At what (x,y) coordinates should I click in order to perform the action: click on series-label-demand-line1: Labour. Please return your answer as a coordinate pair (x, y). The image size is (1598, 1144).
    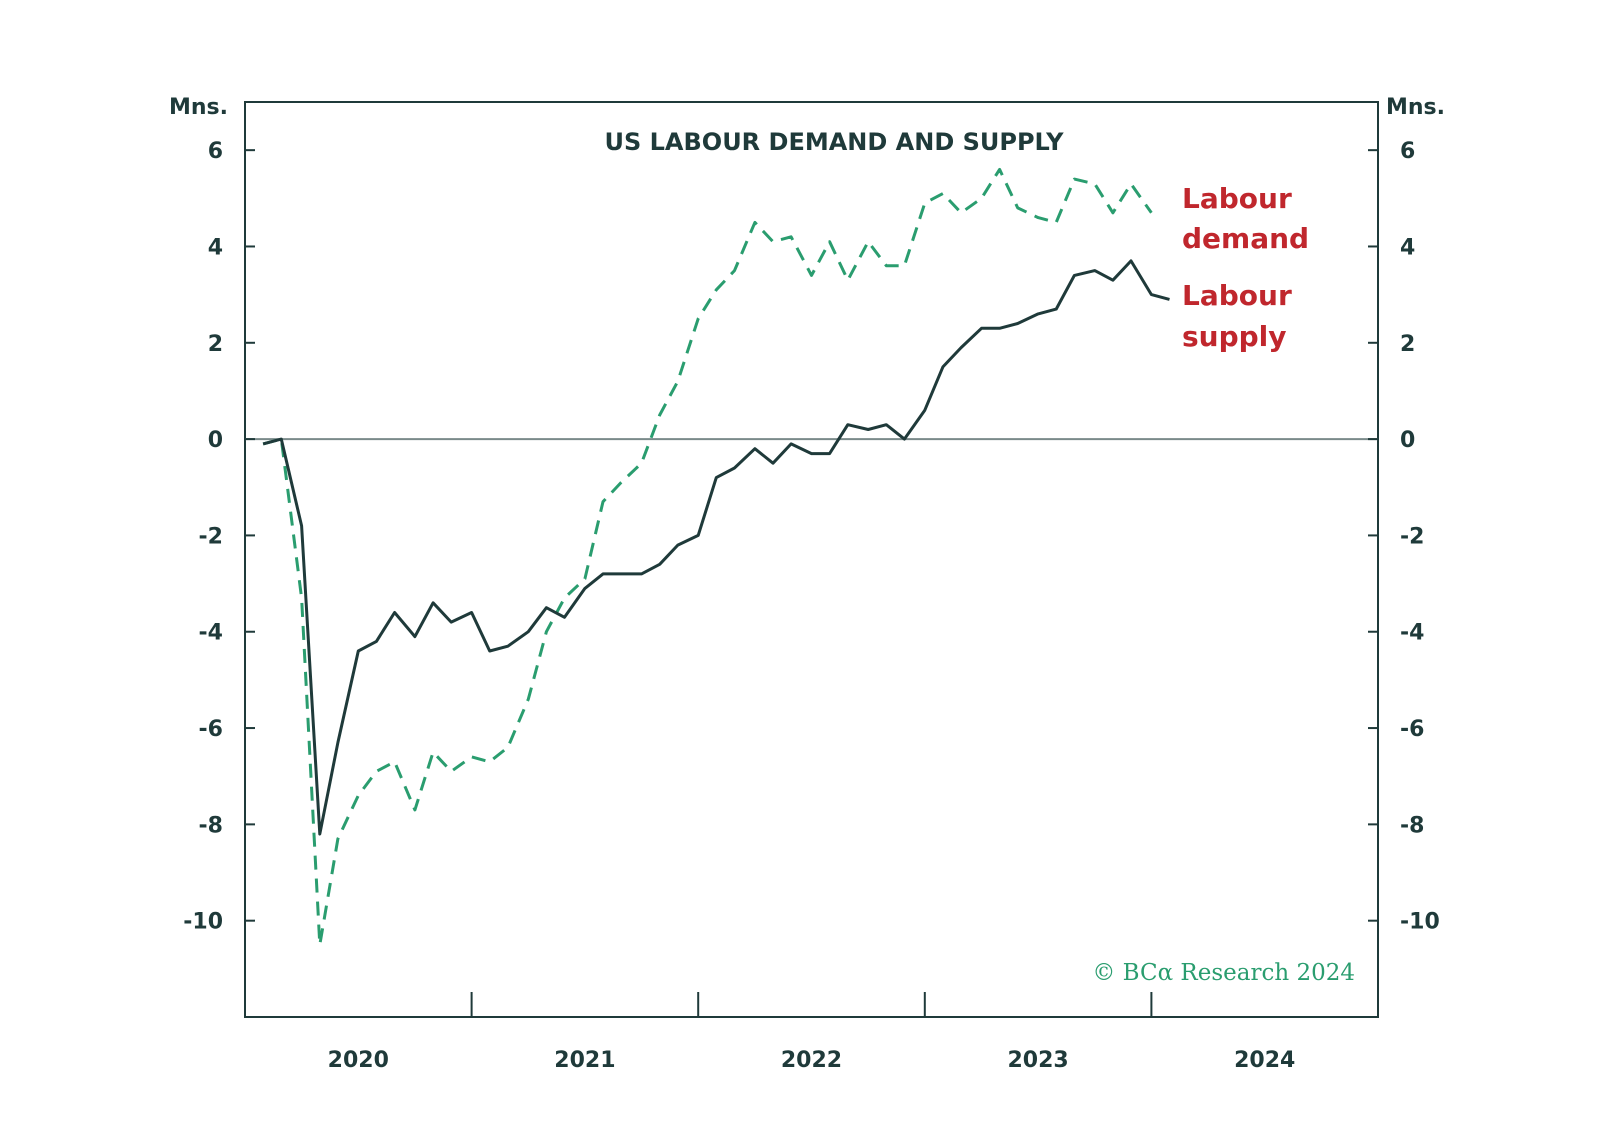
    Looking at the image, I should click on (1237, 198).